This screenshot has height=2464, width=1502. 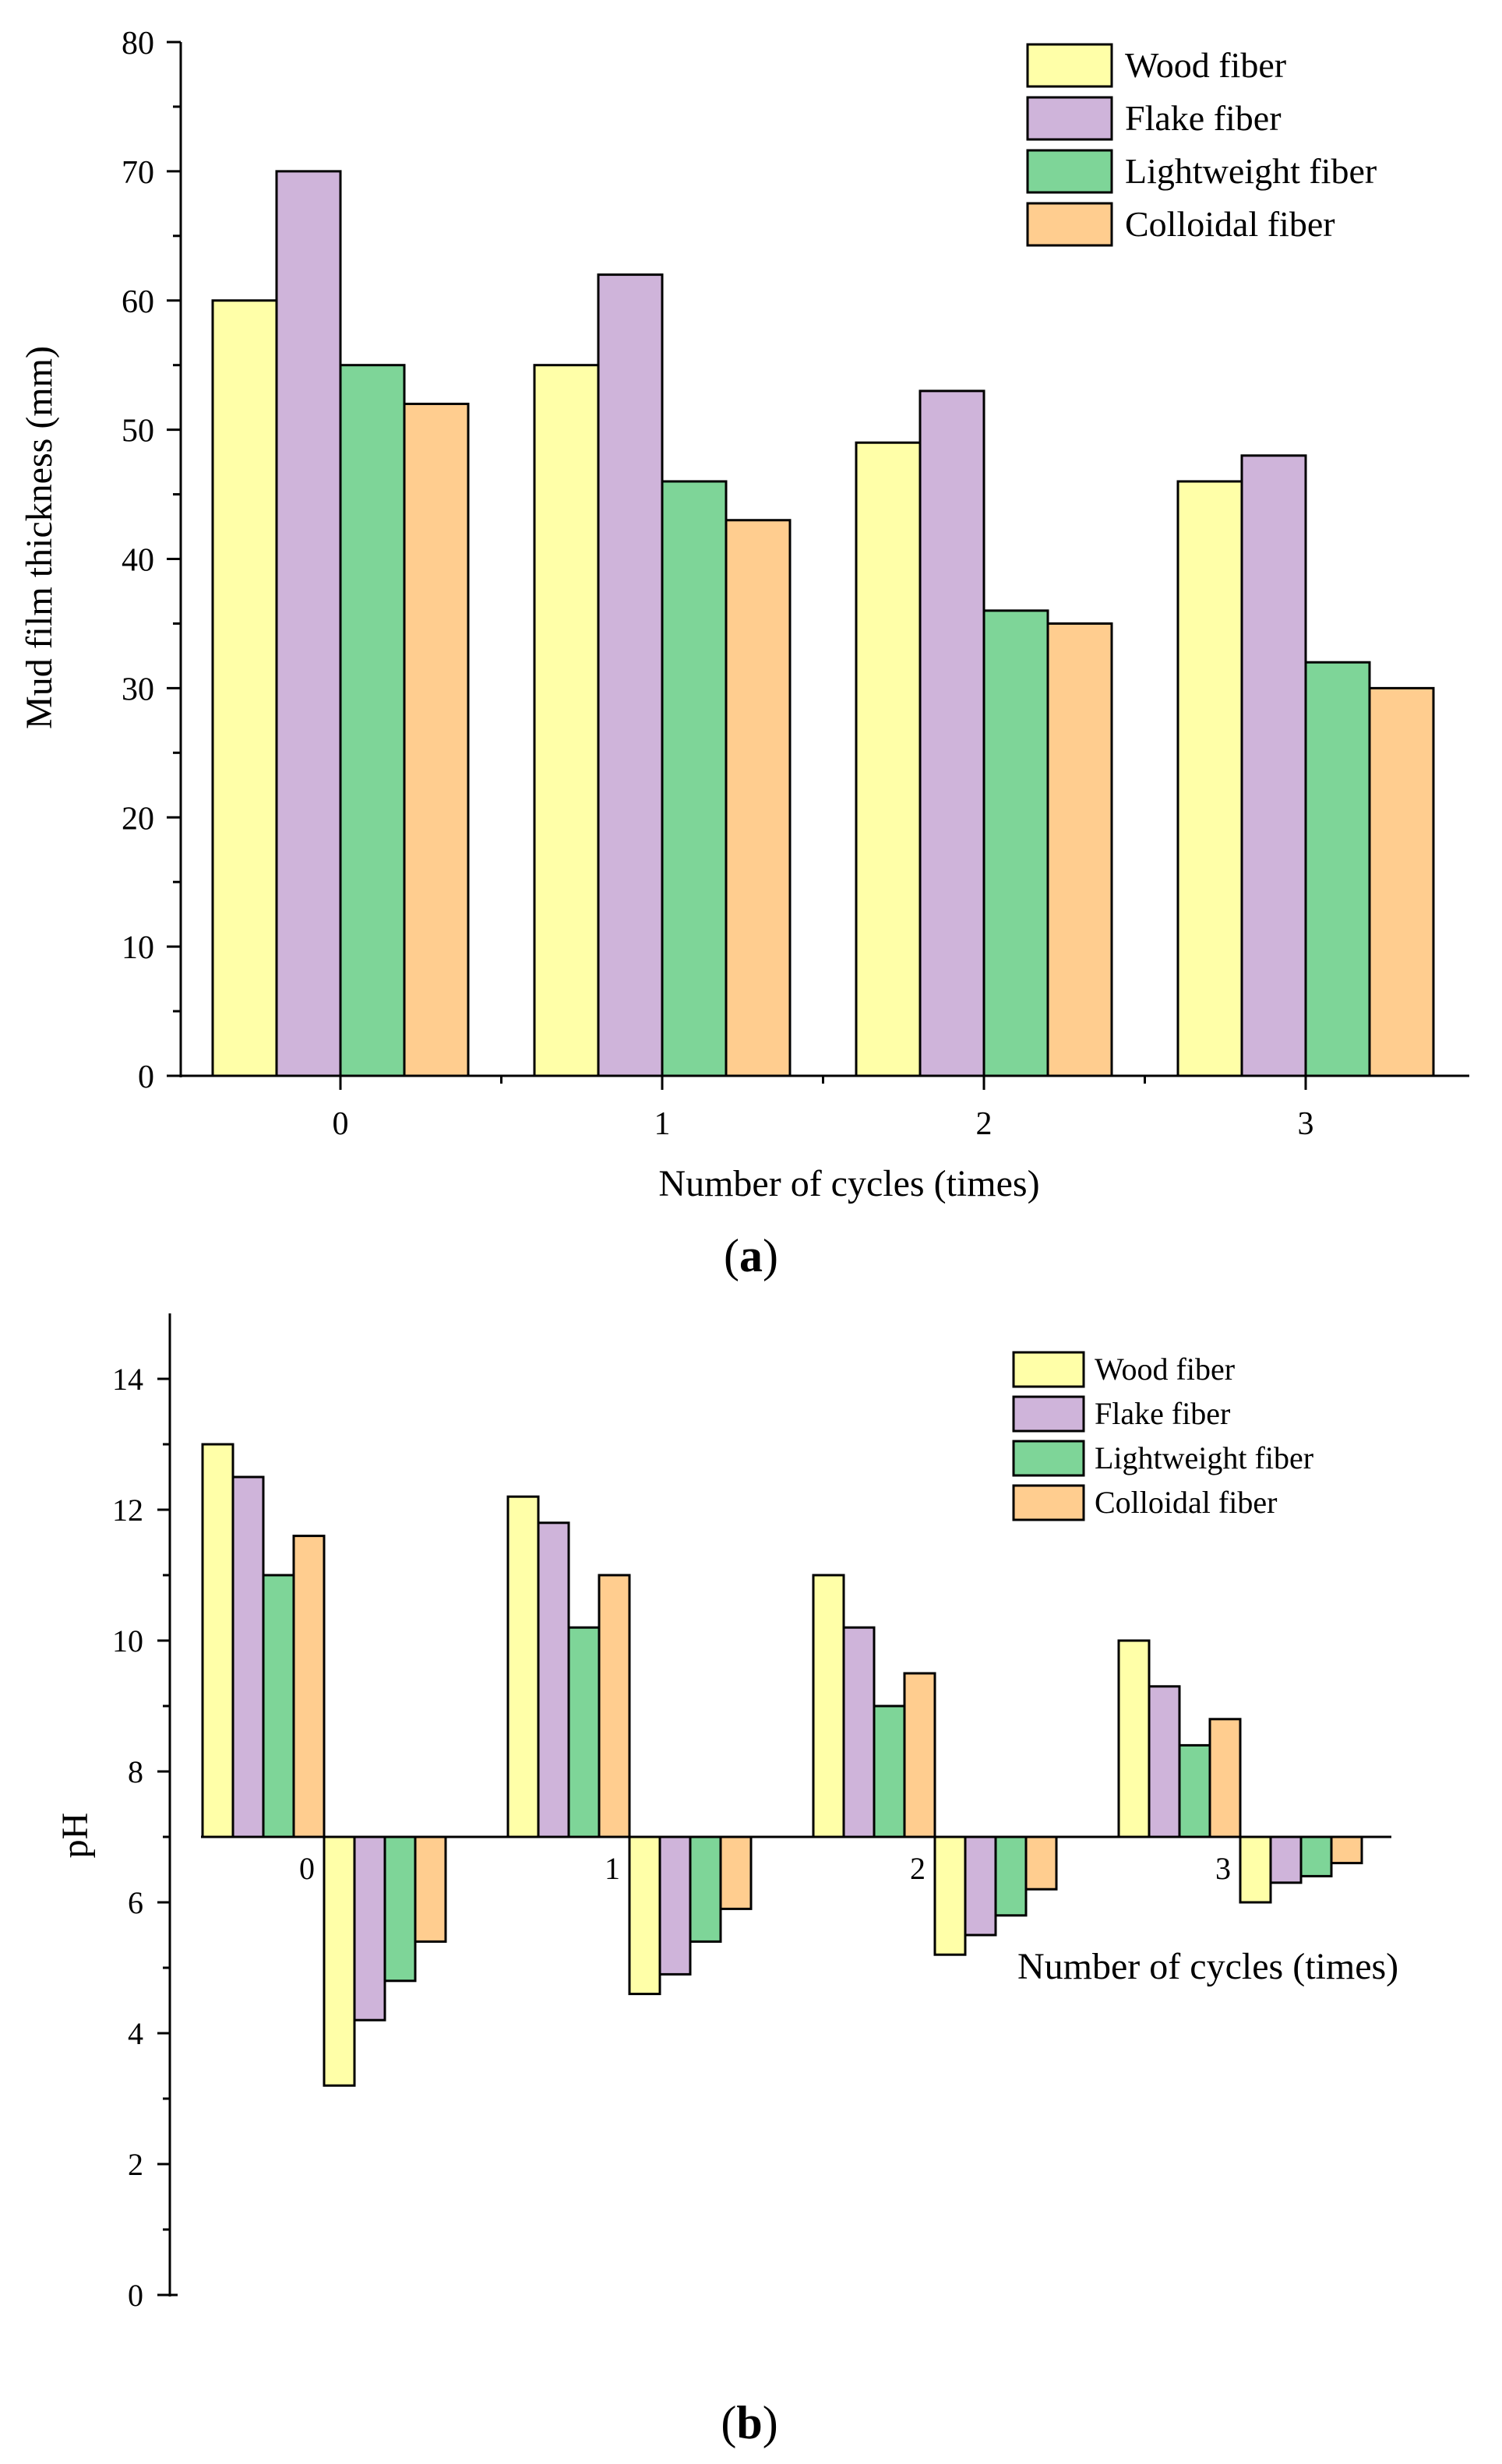 I want to click on chart-a-y-ticks: 0 10 20 30 40 50 60 70 80, so click(x=151, y=560).